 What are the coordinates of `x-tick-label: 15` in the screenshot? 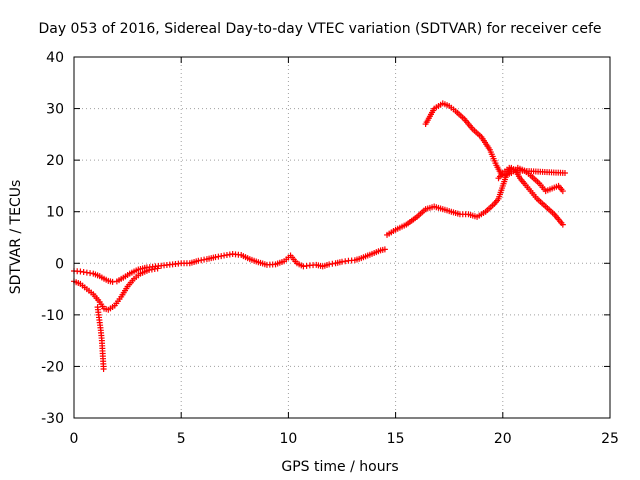 It's located at (396, 439).